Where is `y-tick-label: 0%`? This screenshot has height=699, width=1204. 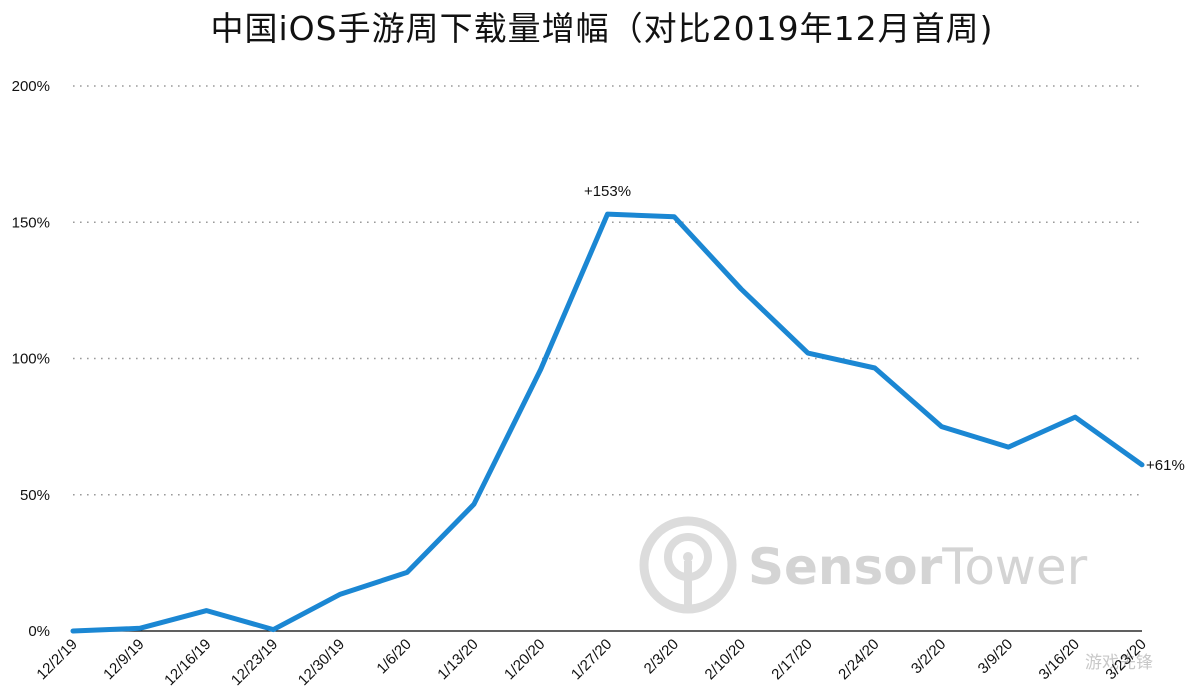 y-tick-label: 0% is located at coordinates (39, 631).